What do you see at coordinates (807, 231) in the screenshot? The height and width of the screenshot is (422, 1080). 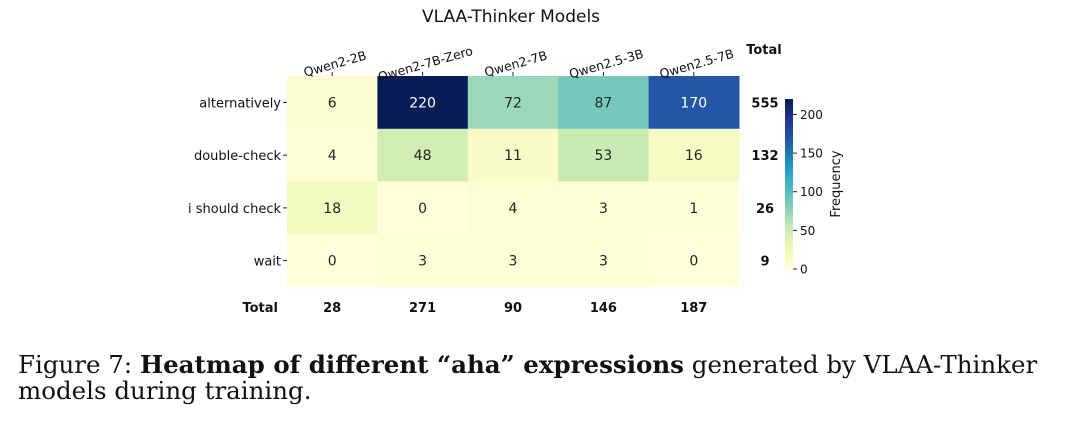 I see `colorbar-tick-label: 50` at bounding box center [807, 231].